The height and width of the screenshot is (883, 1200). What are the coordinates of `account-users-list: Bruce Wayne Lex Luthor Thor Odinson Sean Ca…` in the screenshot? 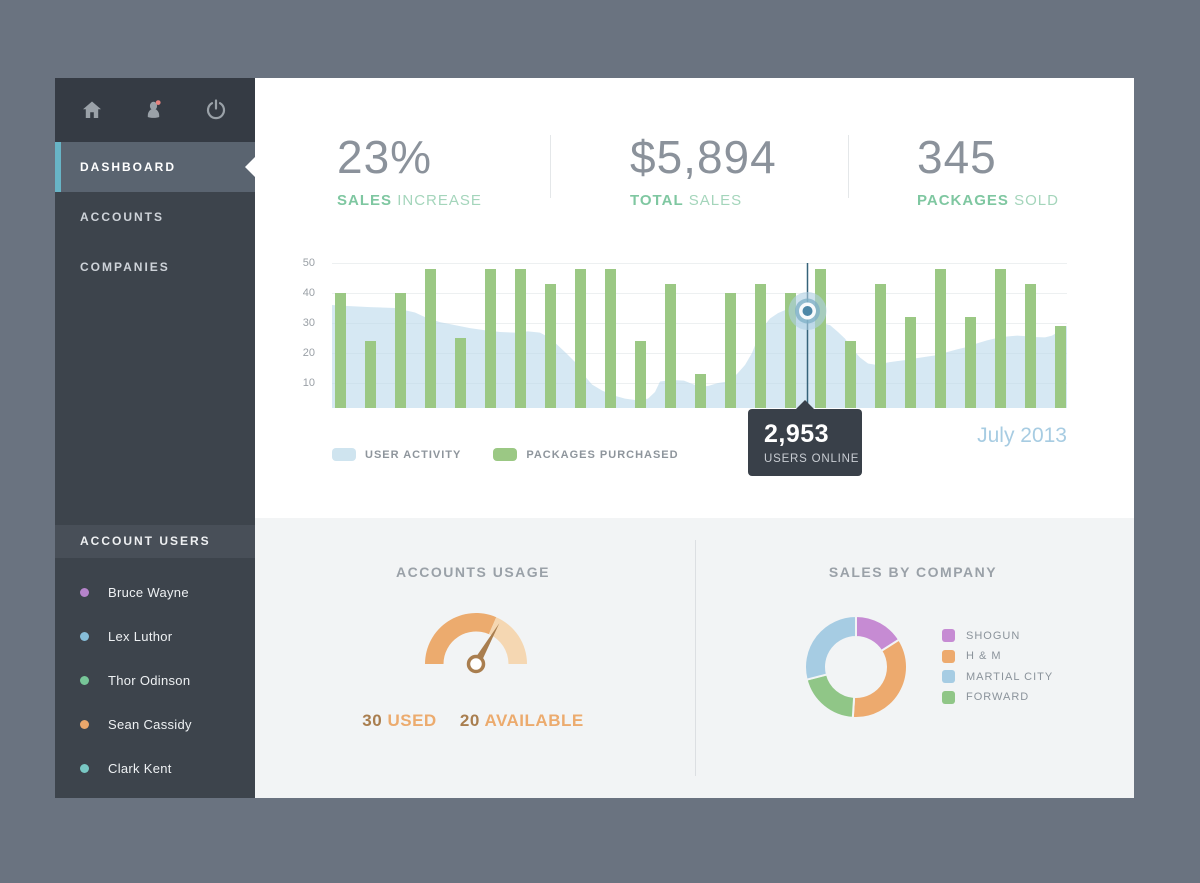 It's located at (155, 680).